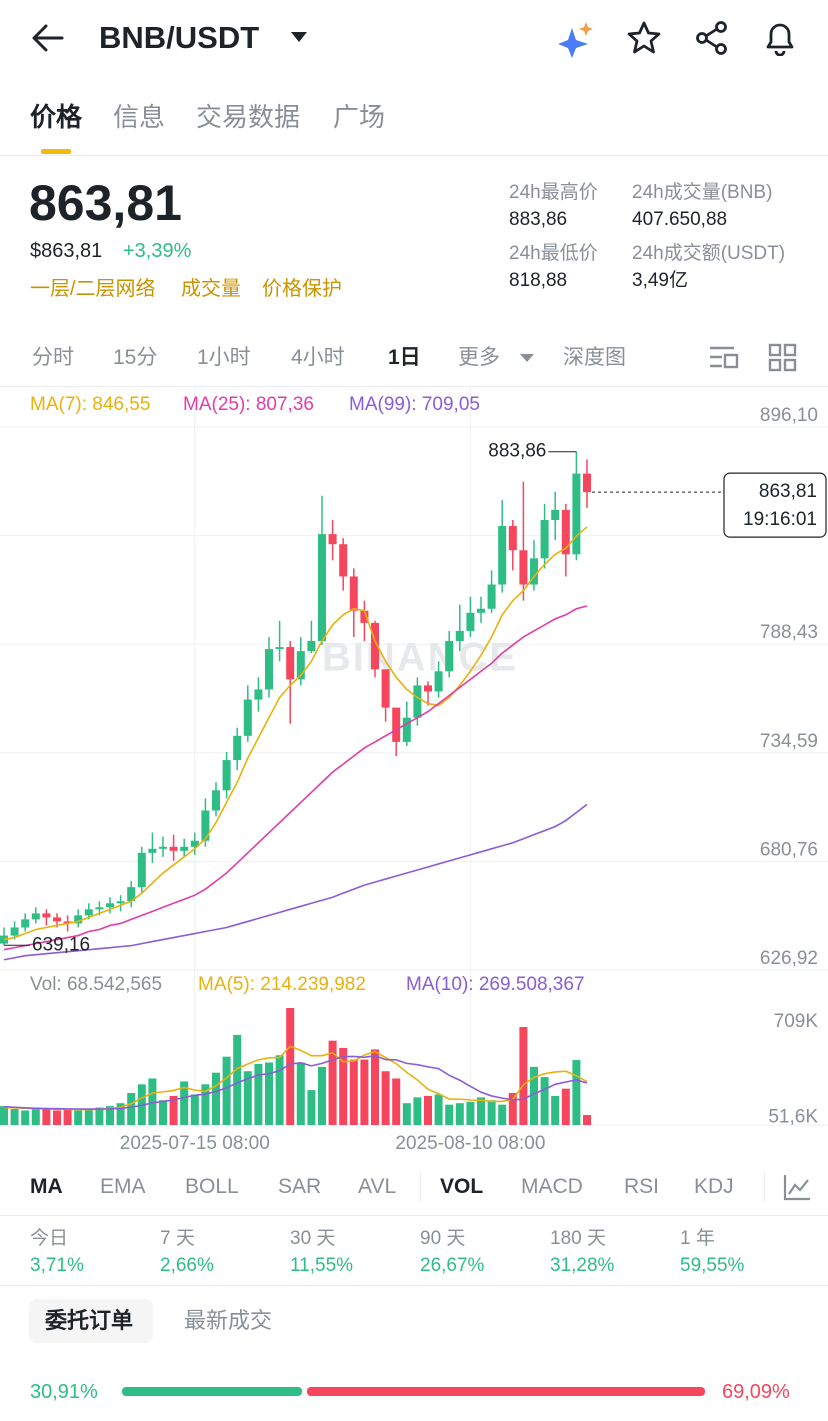 The image size is (828, 1421). What do you see at coordinates (714, 1186) in the screenshot?
I see `indicator: KDJ` at bounding box center [714, 1186].